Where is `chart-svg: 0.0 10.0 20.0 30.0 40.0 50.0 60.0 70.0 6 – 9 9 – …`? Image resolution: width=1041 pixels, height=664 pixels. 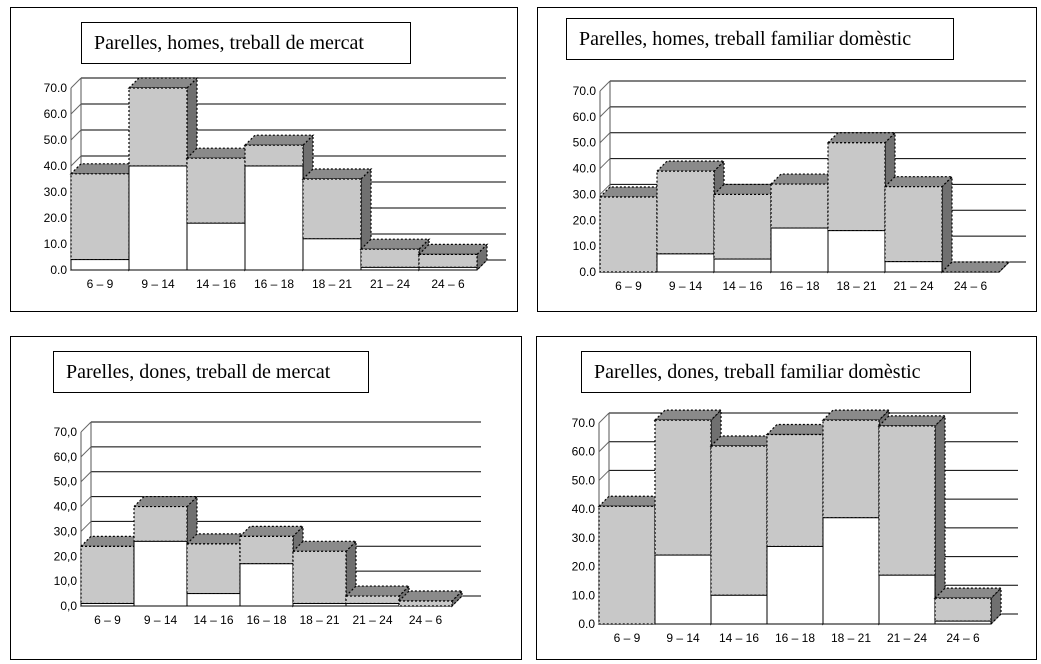
chart-svg: 0.0 10.0 20.0 30.0 40.0 50.0 60.0 70.0 6 – 9 9 – … is located at coordinates (799, 186).